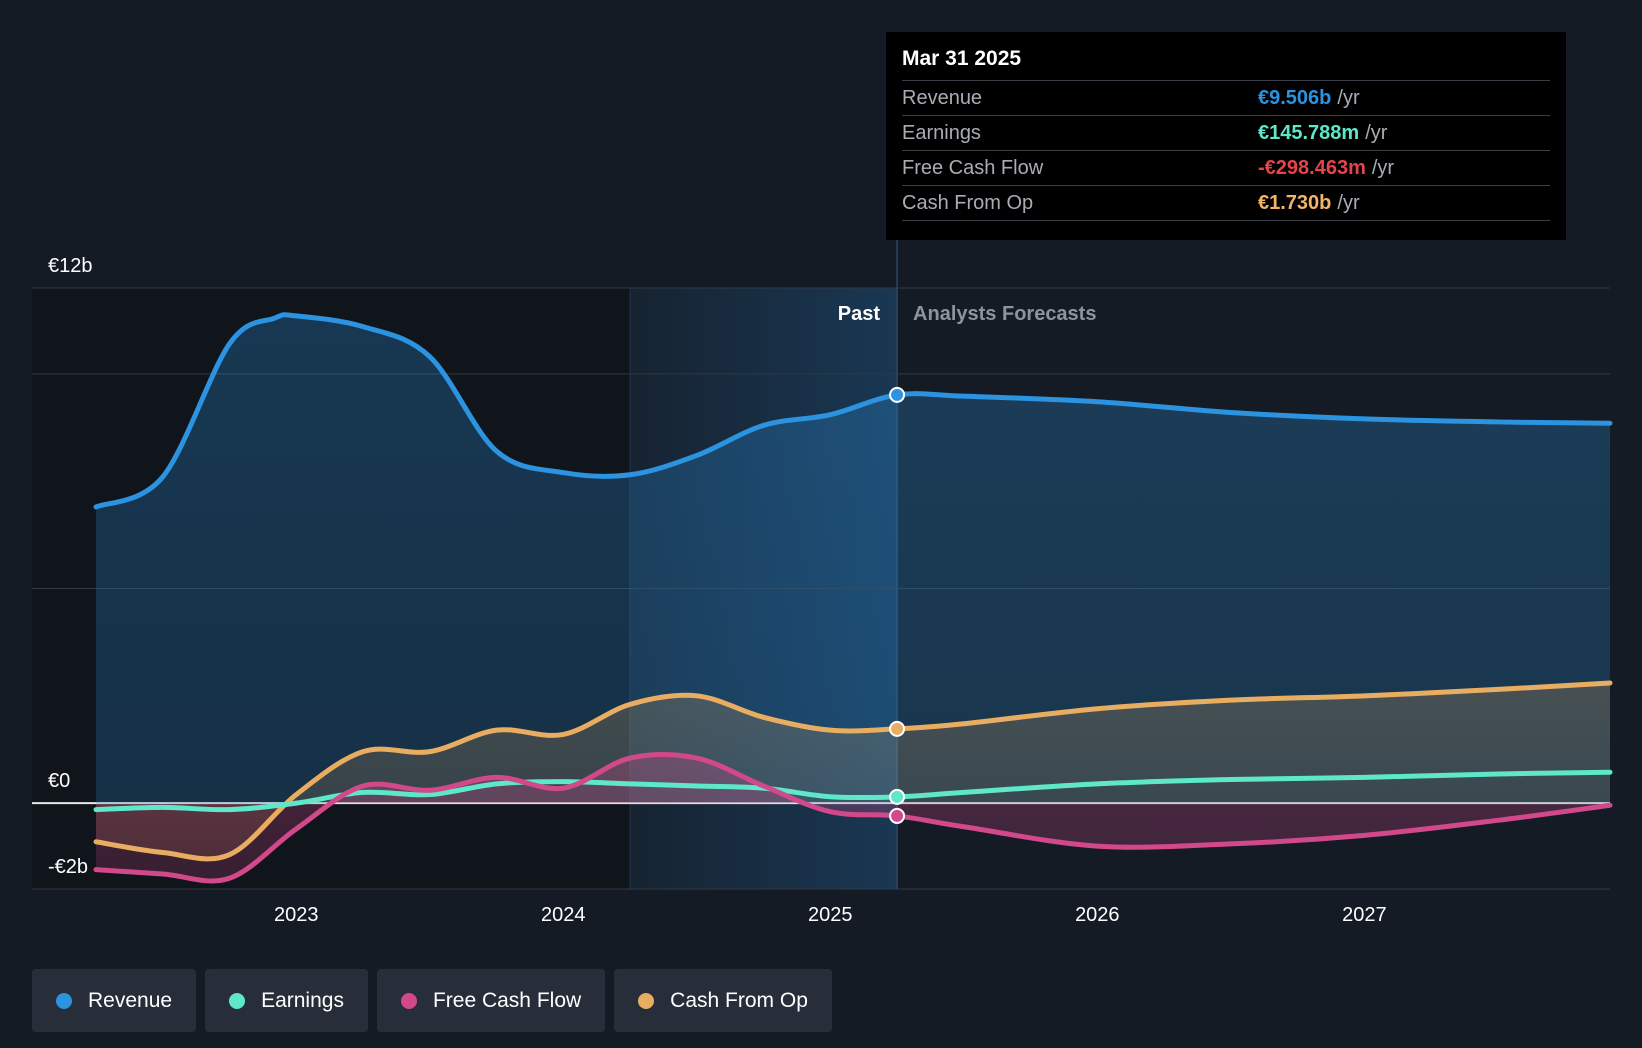 Image resolution: width=1642 pixels, height=1048 pixels. What do you see at coordinates (942, 97) in the screenshot?
I see `tooltip-row-label: Revenue` at bounding box center [942, 97].